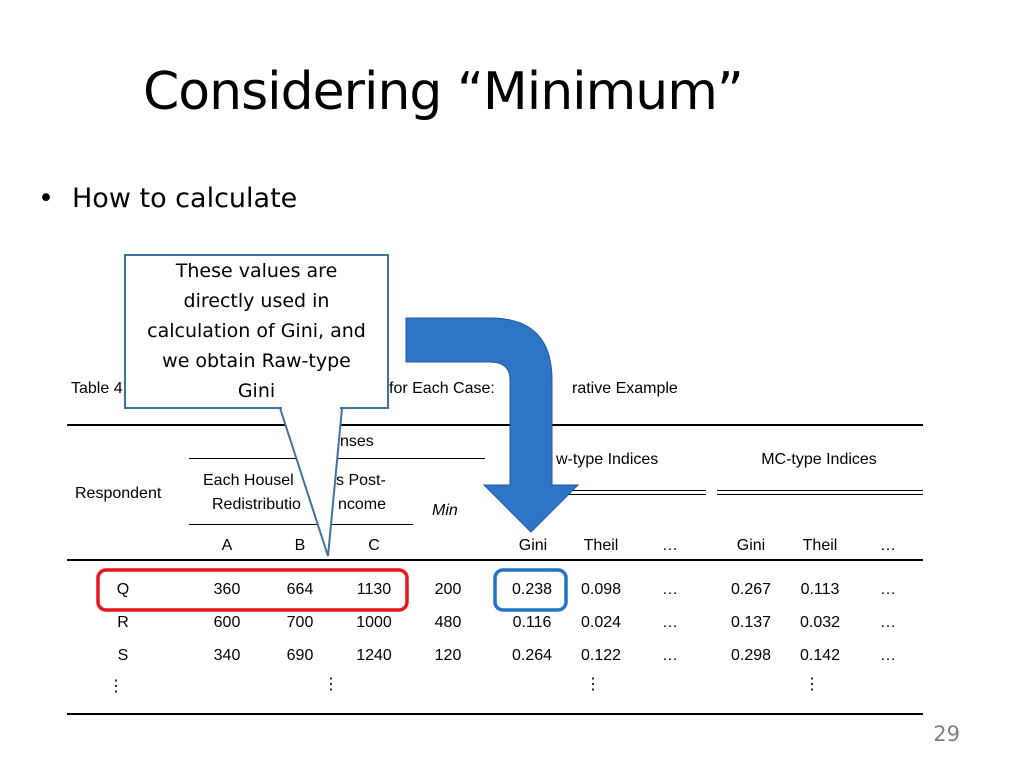 The height and width of the screenshot is (768, 1024). I want to click on slide-title: Considering “Minimum”, so click(443, 92).